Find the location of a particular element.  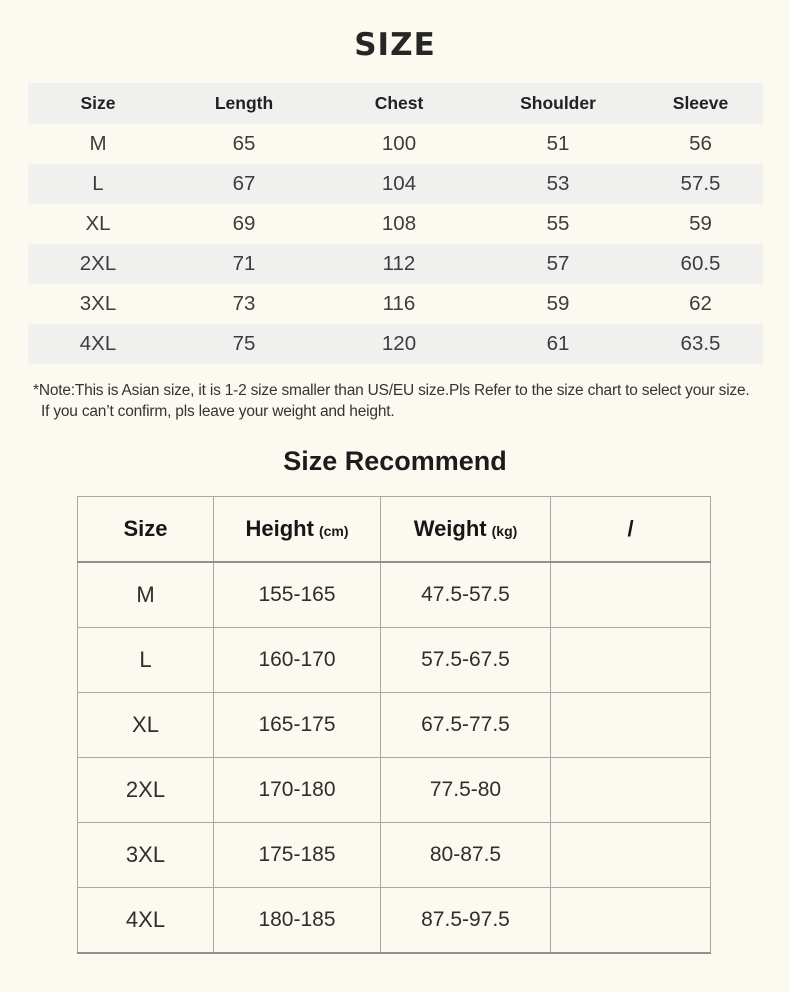

col-header-weight-label: Weight is located at coordinates (450, 528).